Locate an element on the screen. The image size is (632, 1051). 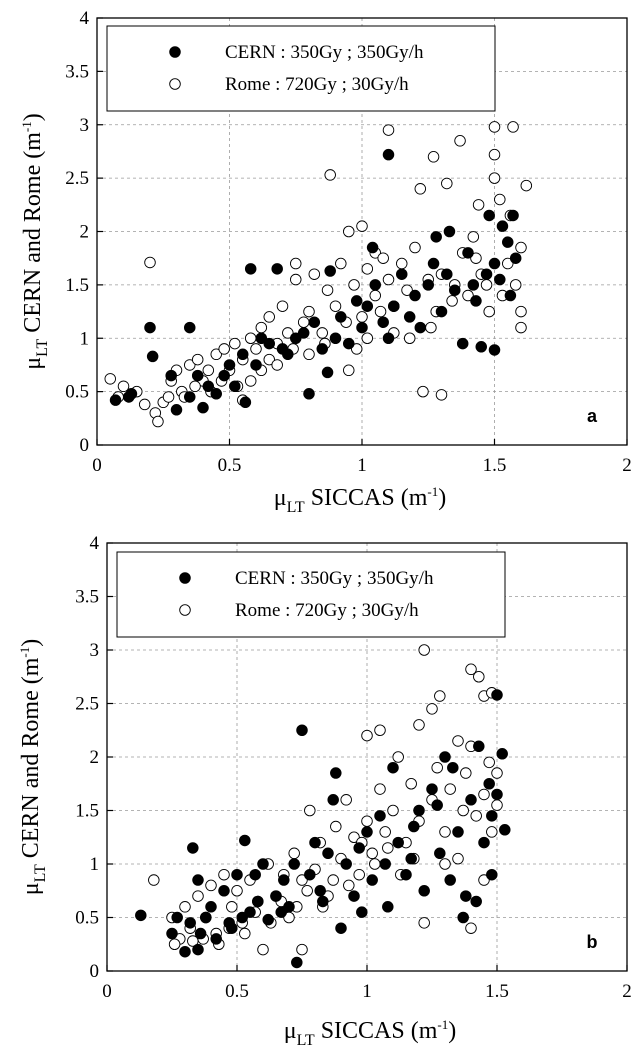
x-tick-label: 2 is located at coordinates (627, 465).